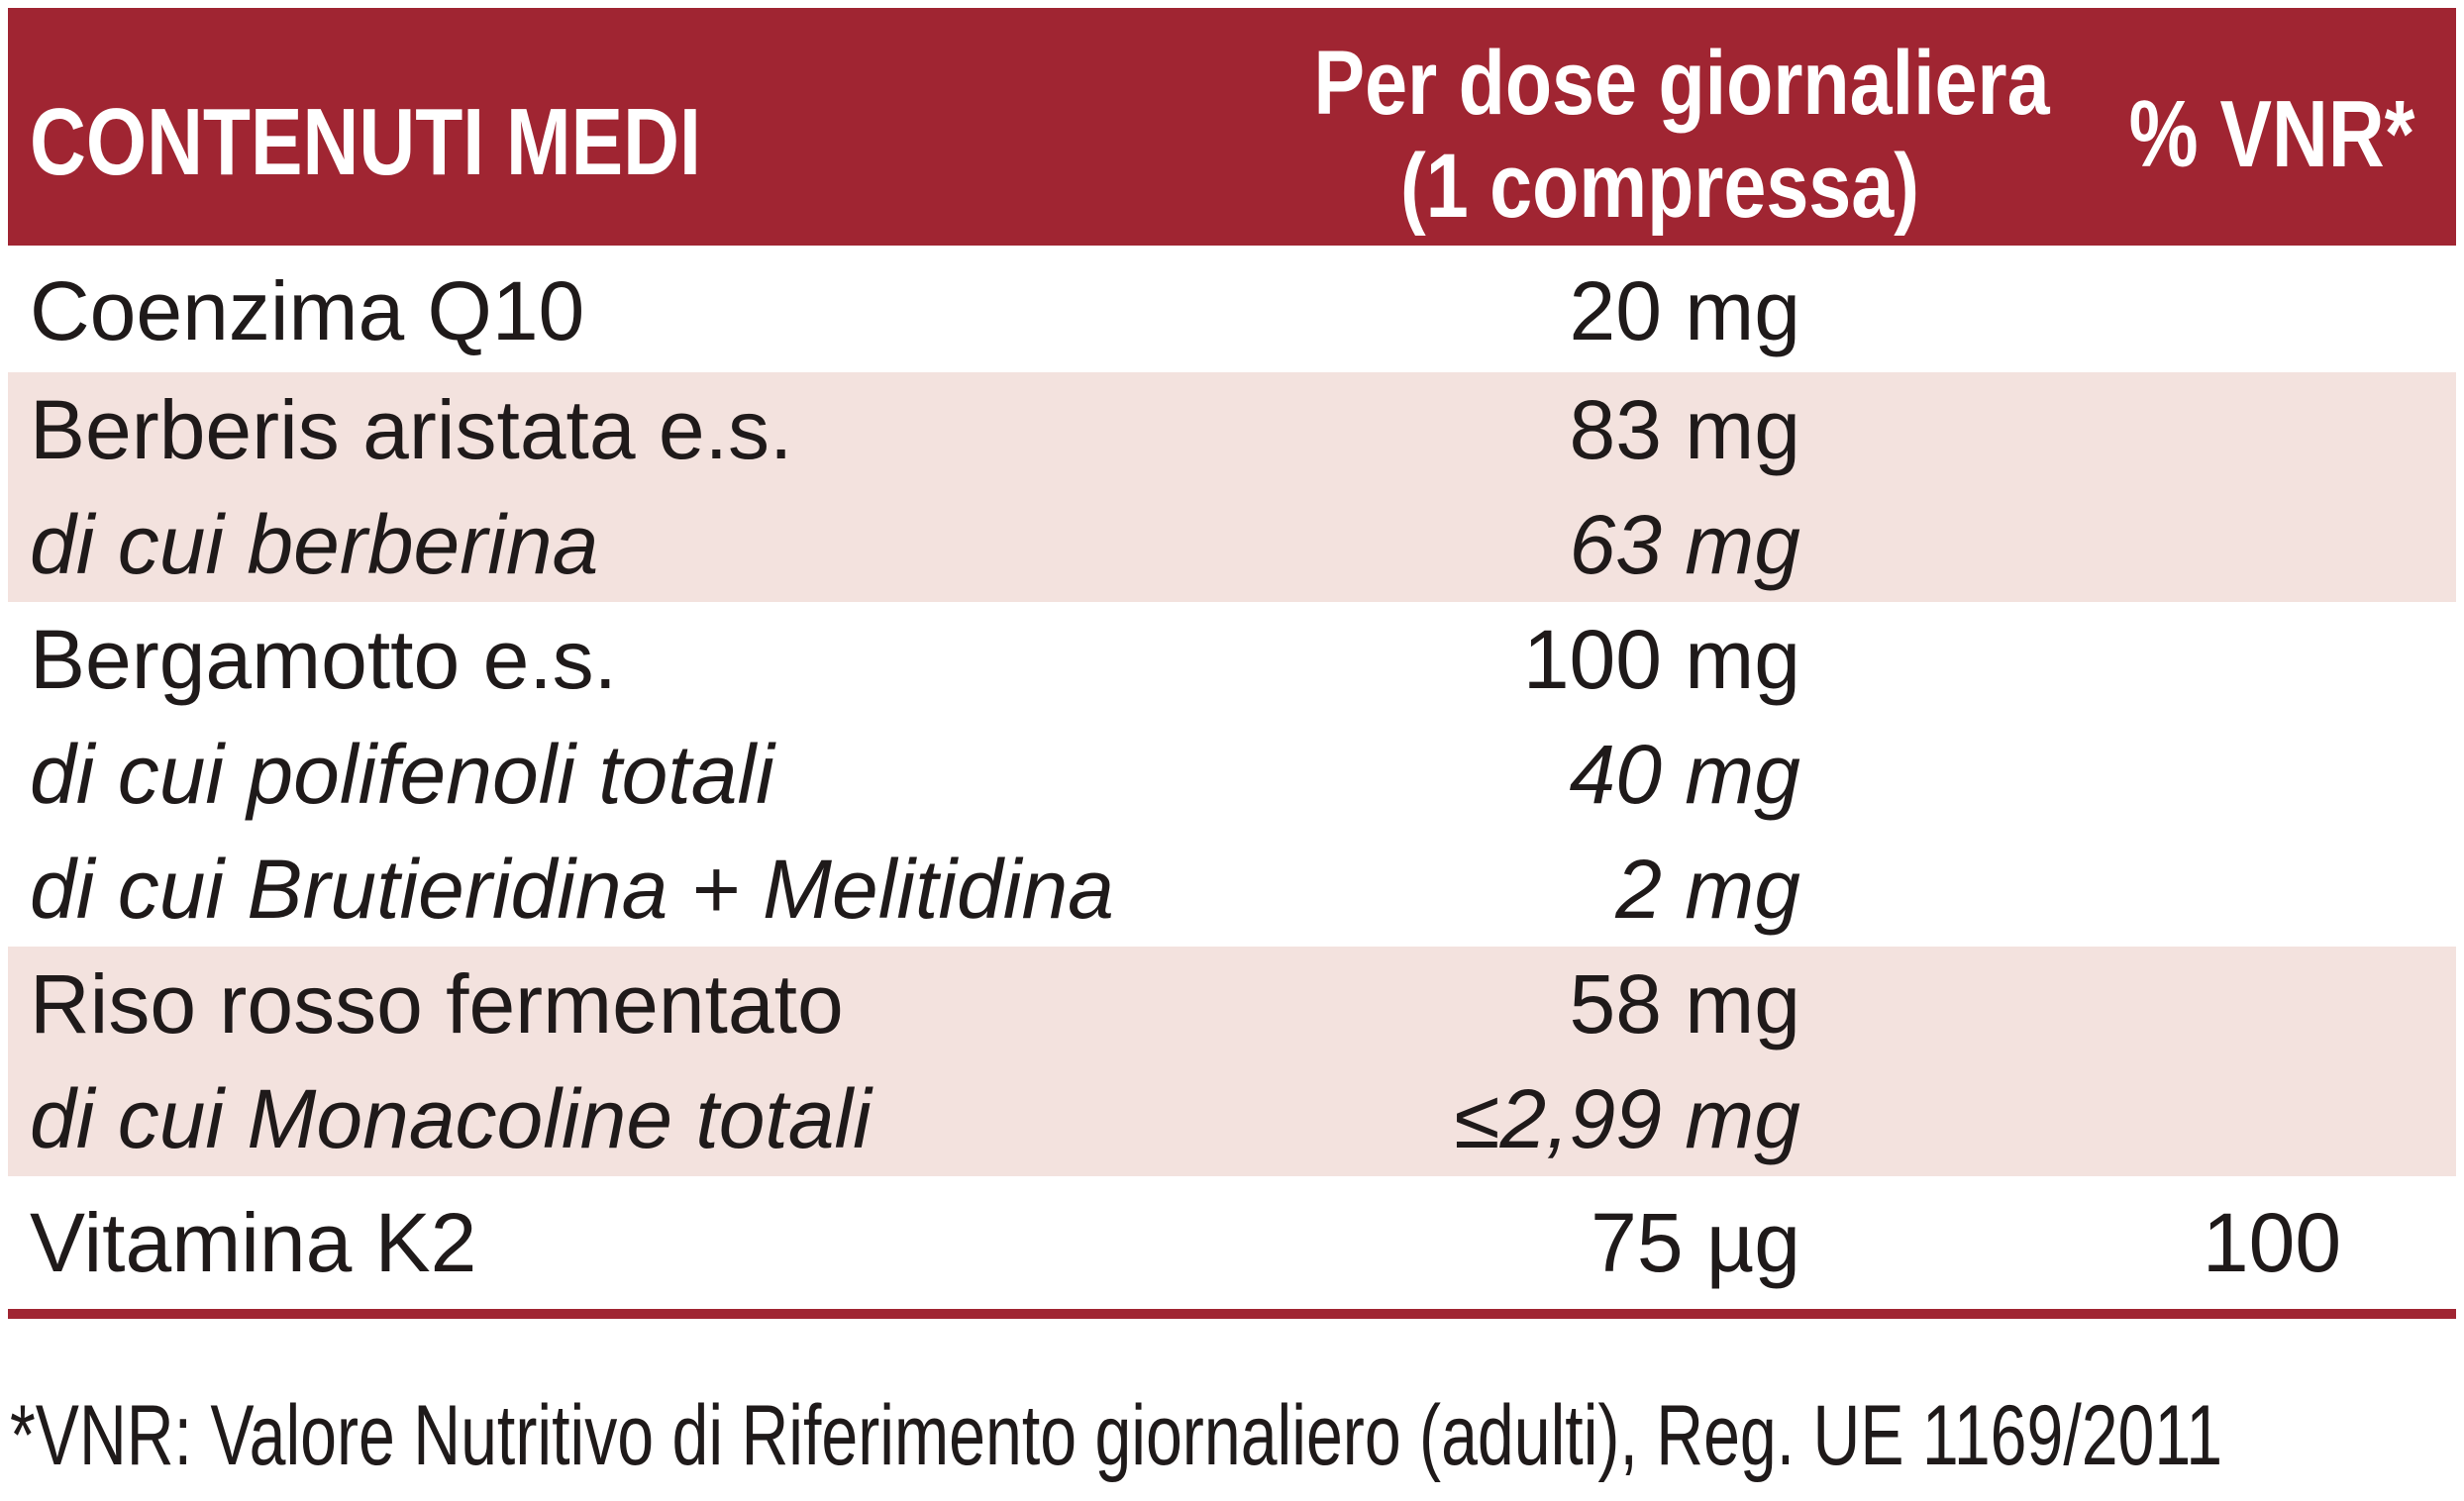 The image size is (2464, 1501). What do you see at coordinates (1685, 544) in the screenshot?
I see `ingredient-sub-amount: 63 mg` at bounding box center [1685, 544].